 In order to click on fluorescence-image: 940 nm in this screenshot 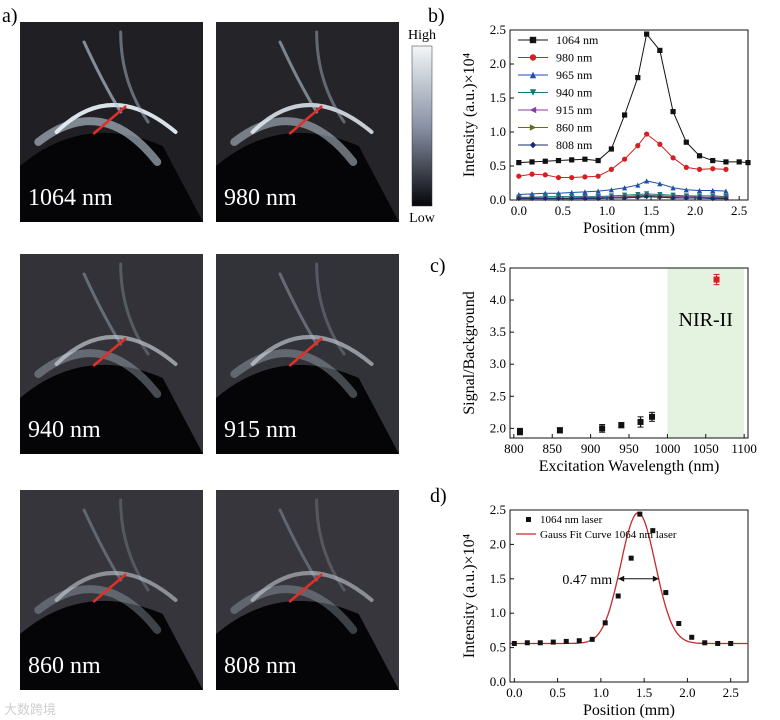, I will do `click(111, 354)`.